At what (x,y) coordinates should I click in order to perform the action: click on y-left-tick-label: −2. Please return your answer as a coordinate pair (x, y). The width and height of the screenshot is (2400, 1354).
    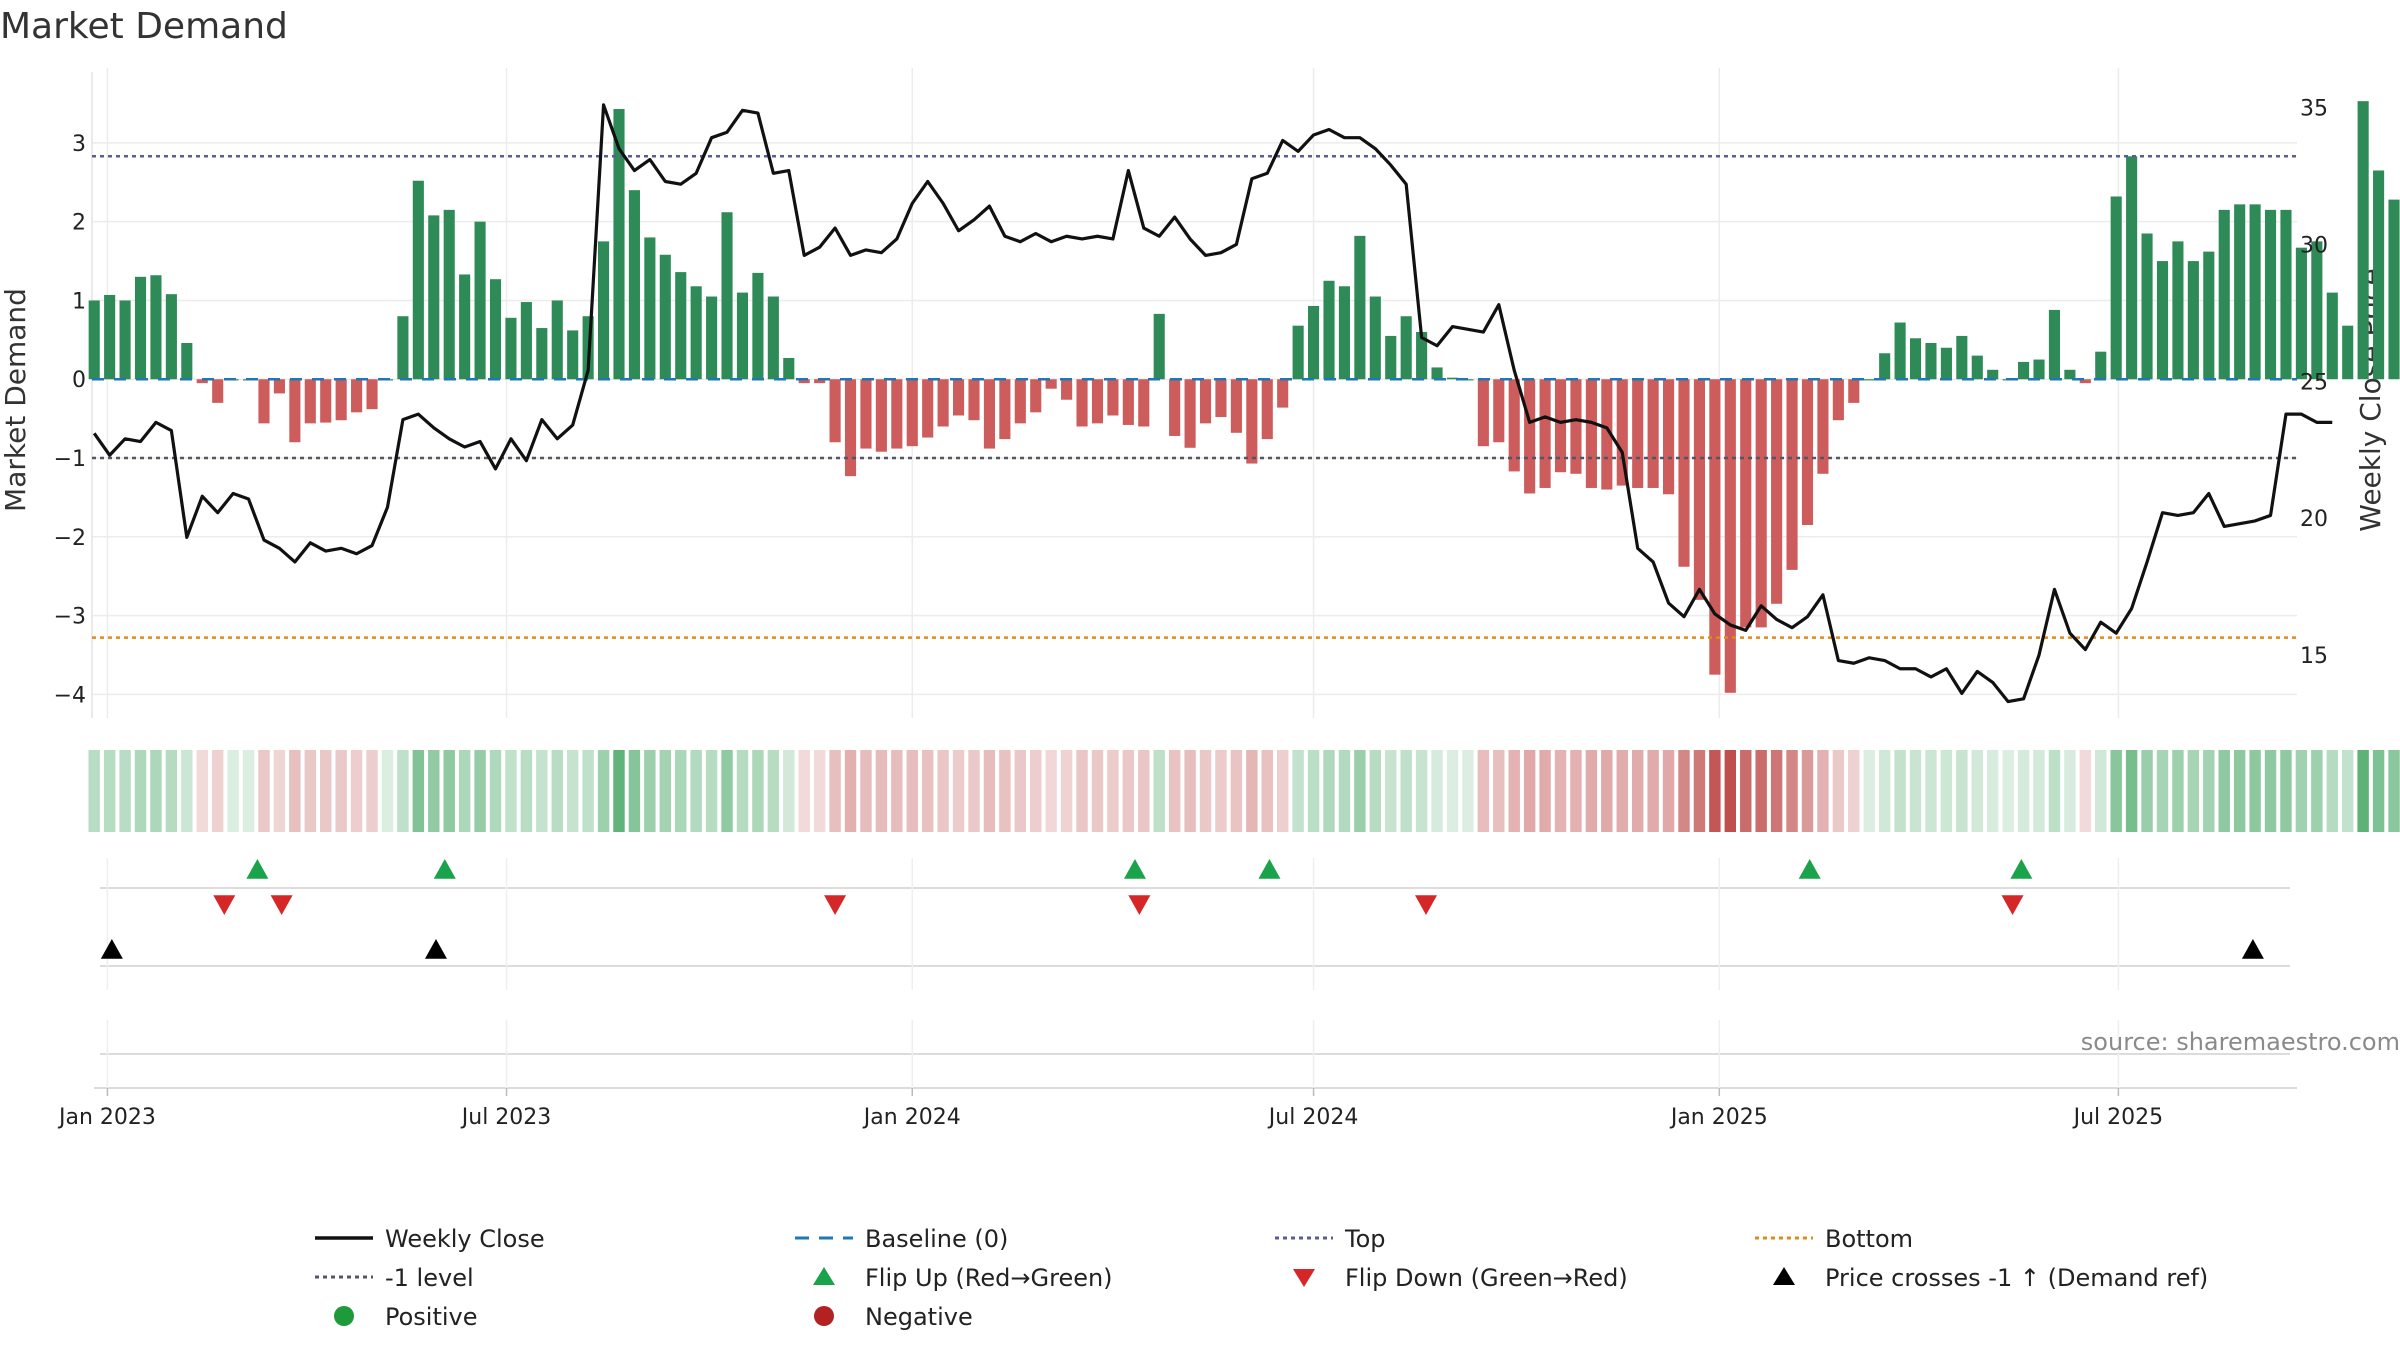
    Looking at the image, I should click on (70, 538).